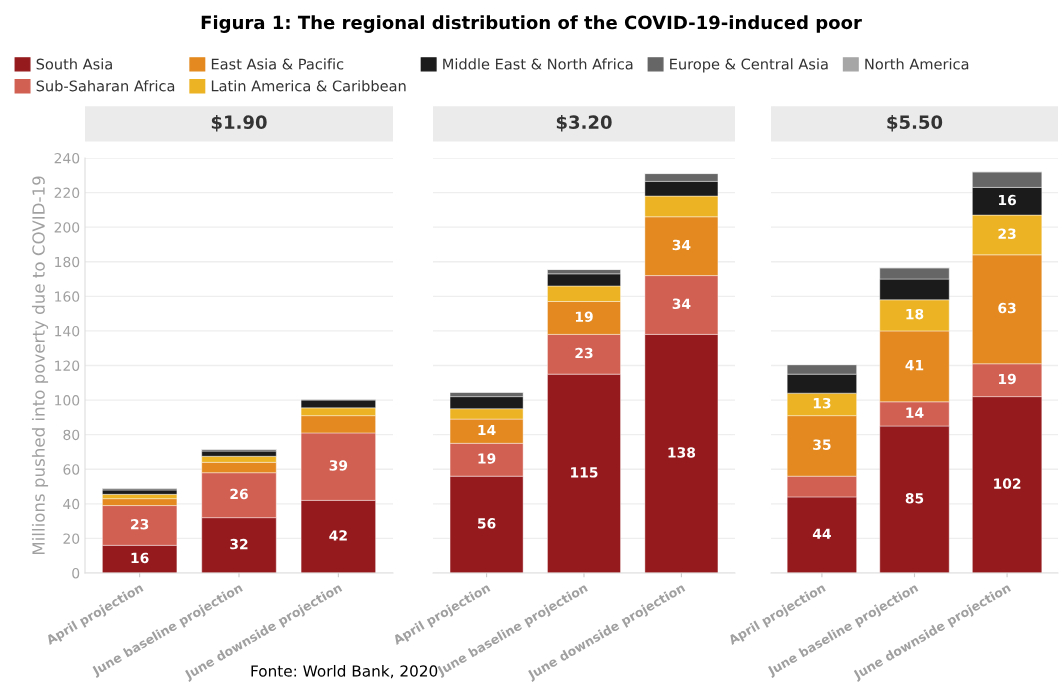 This screenshot has width=1062, height=688. Describe the element at coordinates (67, 331) in the screenshot. I see `y-tick-label: 140` at that location.